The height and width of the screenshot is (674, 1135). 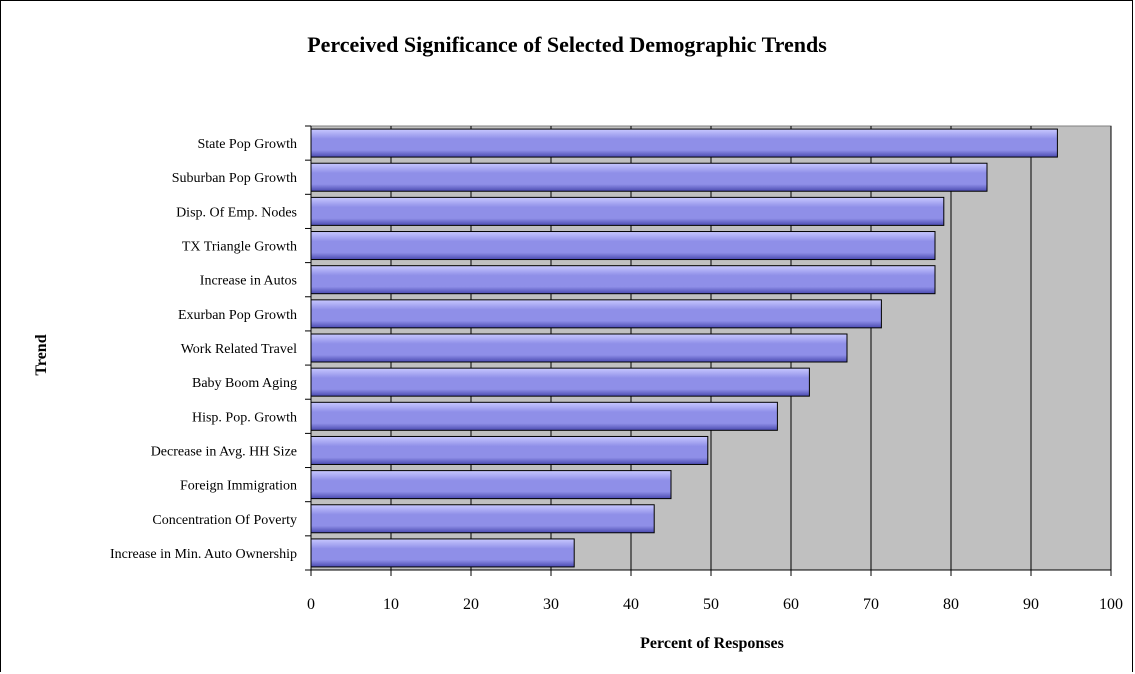 I want to click on category-label: TX Triangle Growth, so click(x=239, y=247).